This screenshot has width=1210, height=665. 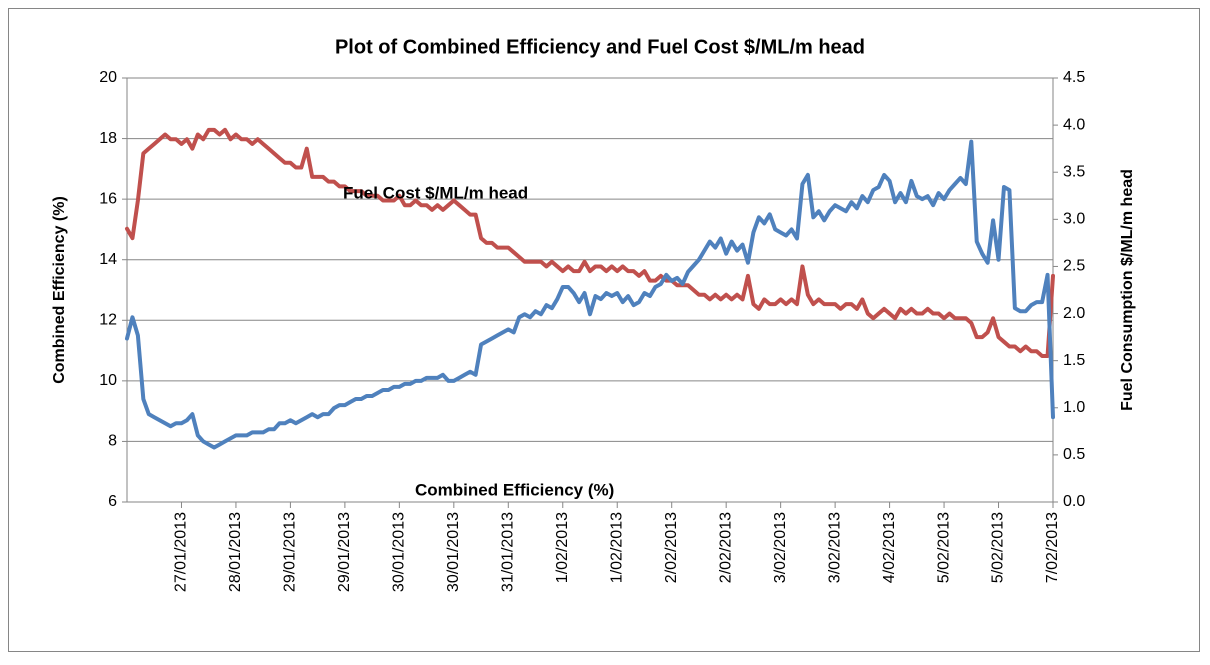 I want to click on x-tick-label: 4/02/2013, so click(x=889, y=547).